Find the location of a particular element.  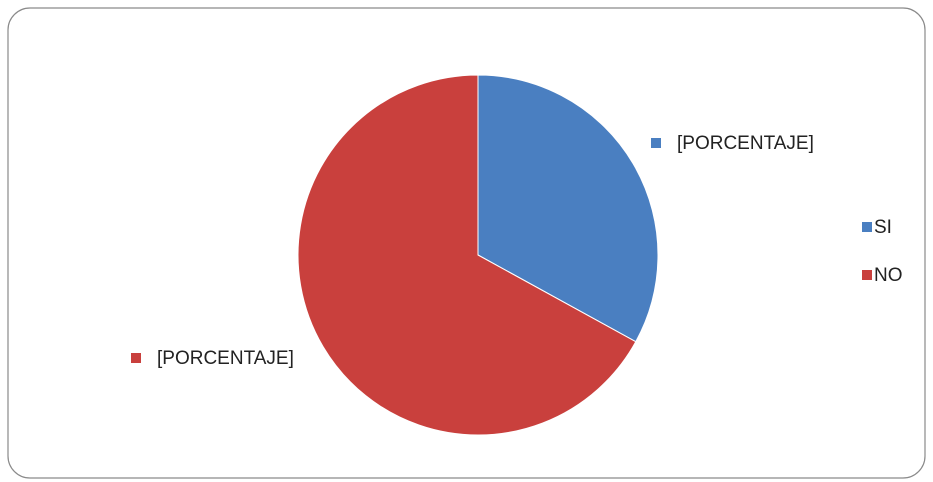

legend-label: SI is located at coordinates (883, 227).